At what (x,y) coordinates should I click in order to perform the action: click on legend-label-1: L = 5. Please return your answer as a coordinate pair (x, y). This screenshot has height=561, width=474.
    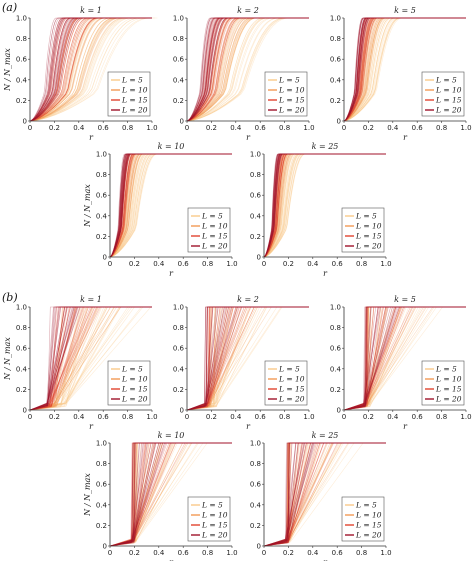
    Looking at the image, I should click on (366, 505).